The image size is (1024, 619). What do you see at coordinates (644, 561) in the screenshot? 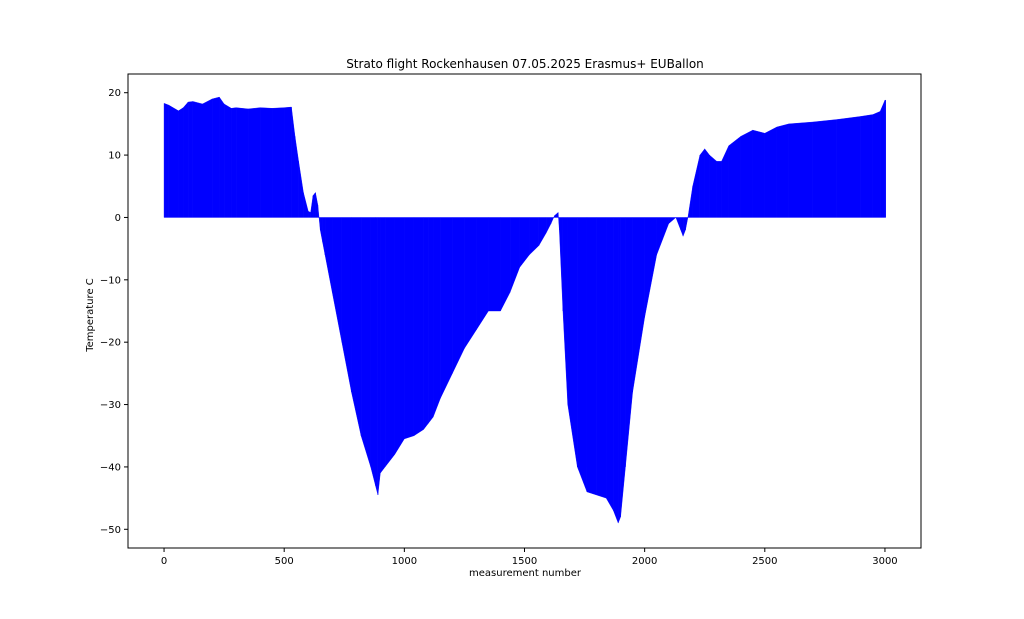
I see `x-tick-label: 2000` at bounding box center [644, 561].